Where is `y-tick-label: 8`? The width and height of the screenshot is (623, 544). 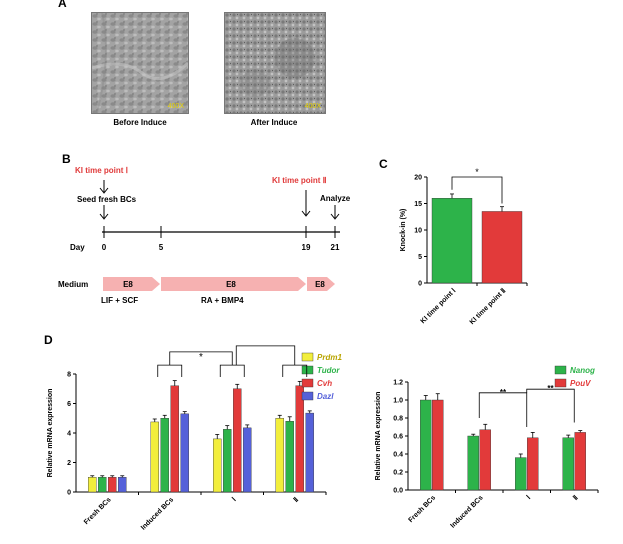
y-tick-label: 8 is located at coordinates (69, 375).